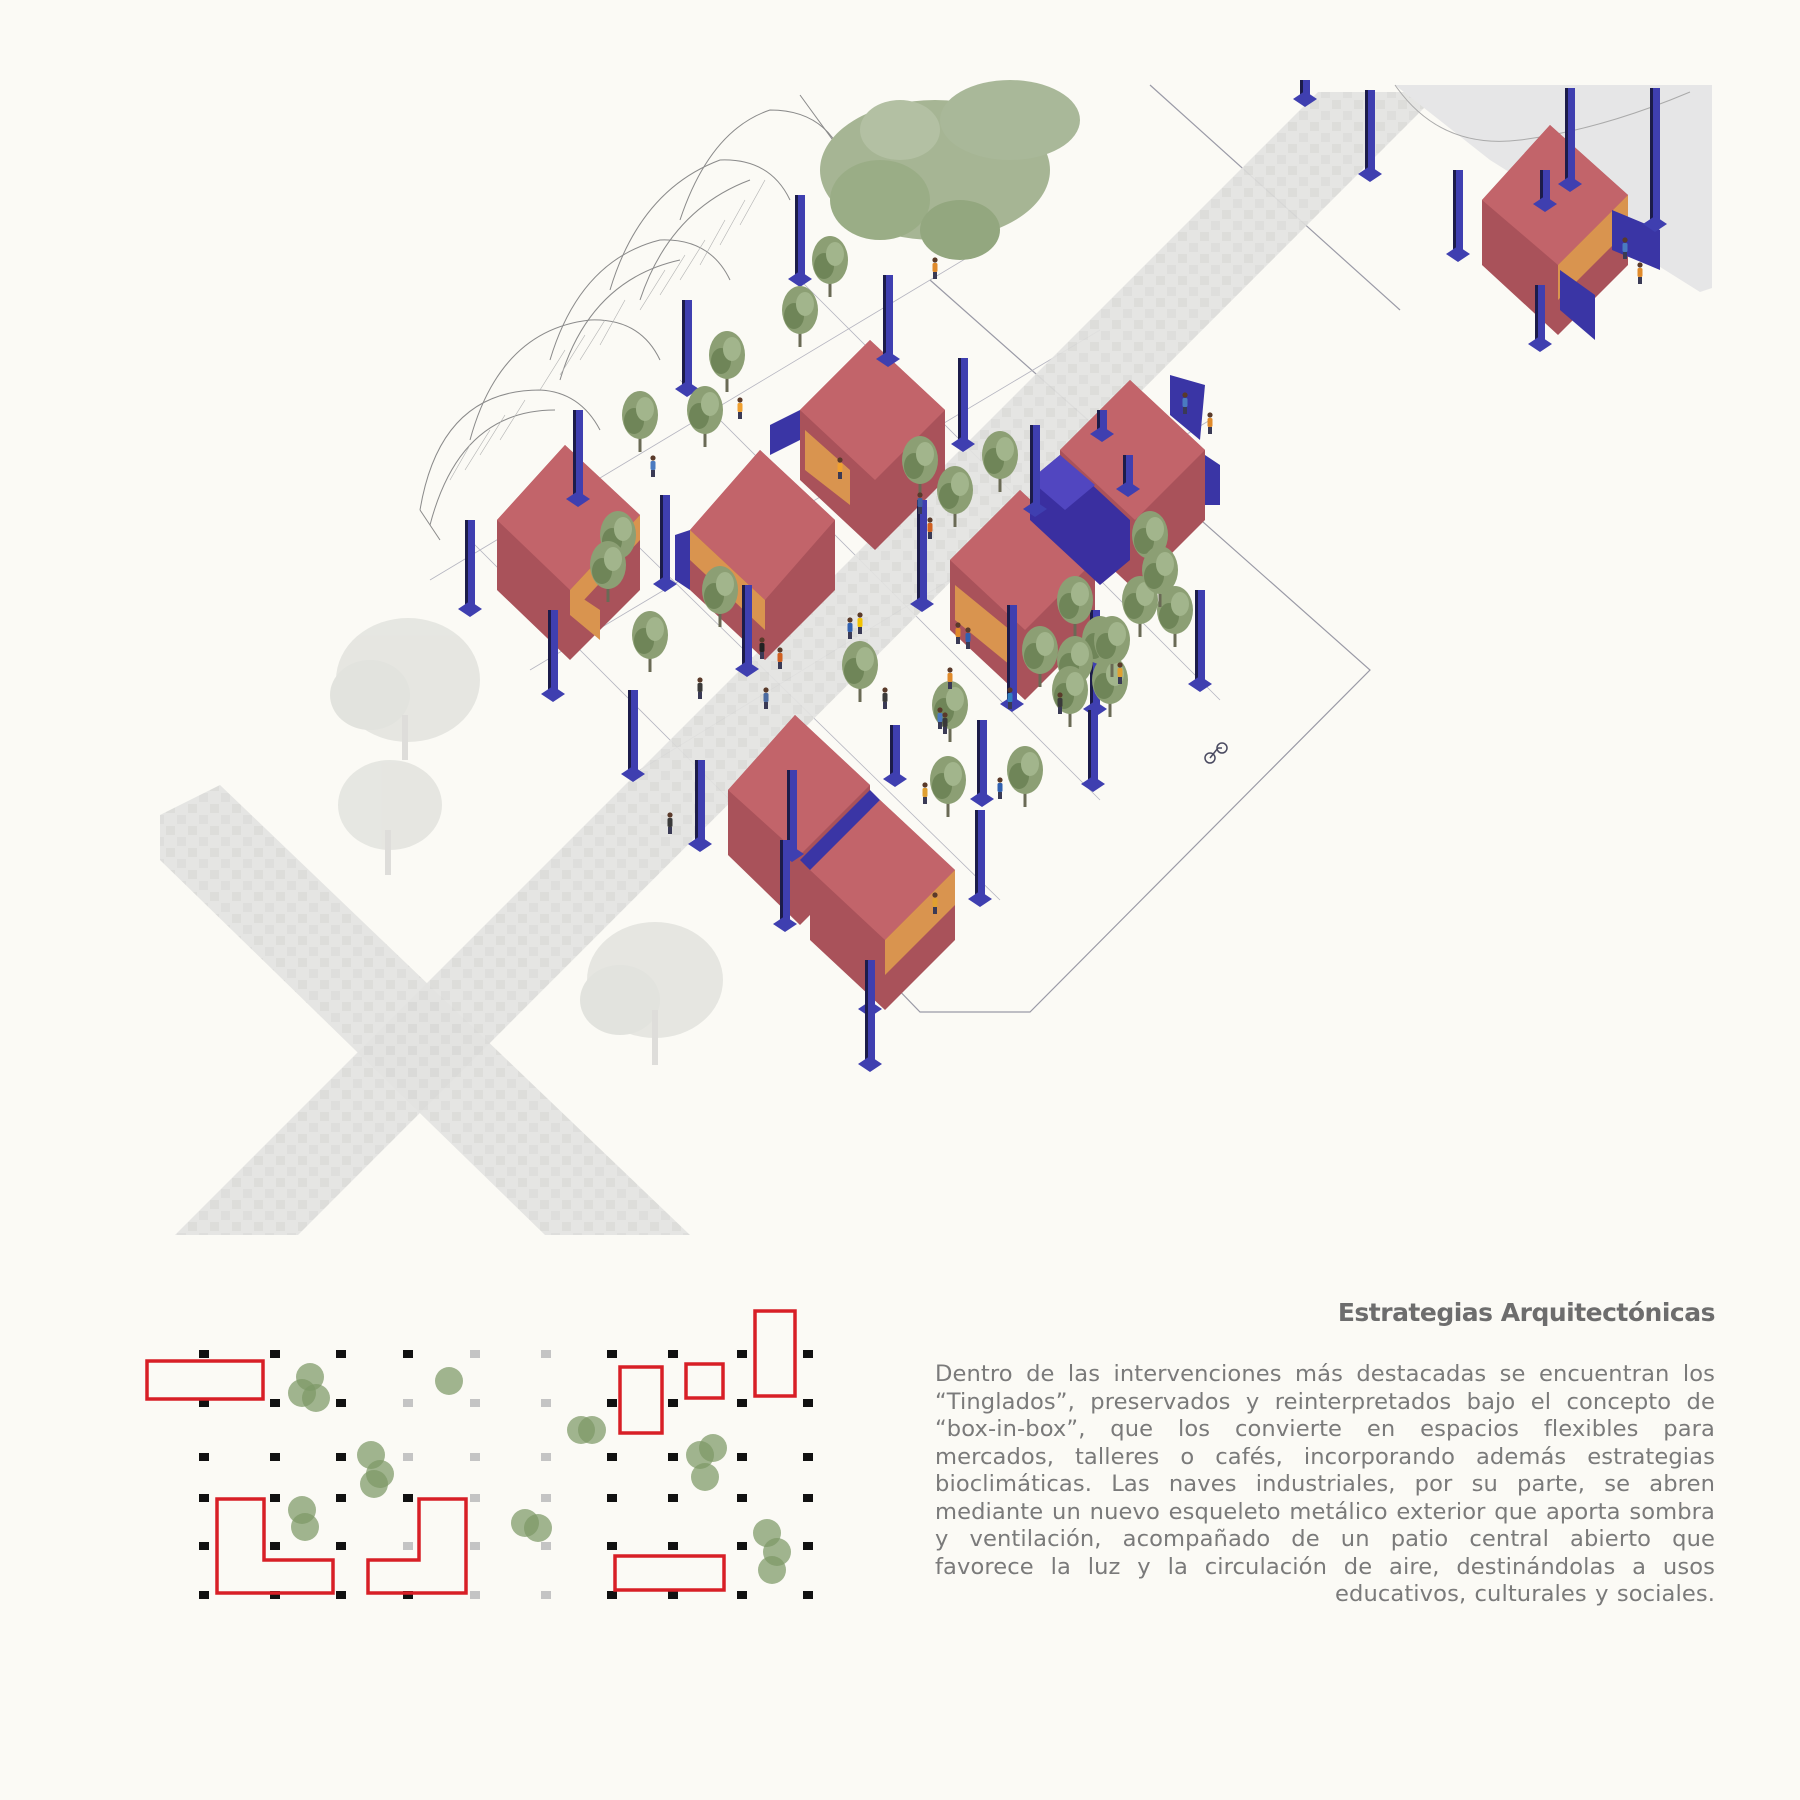  Describe the element at coordinates (669, 1573) in the screenshot. I see `plan-block-g` at that location.